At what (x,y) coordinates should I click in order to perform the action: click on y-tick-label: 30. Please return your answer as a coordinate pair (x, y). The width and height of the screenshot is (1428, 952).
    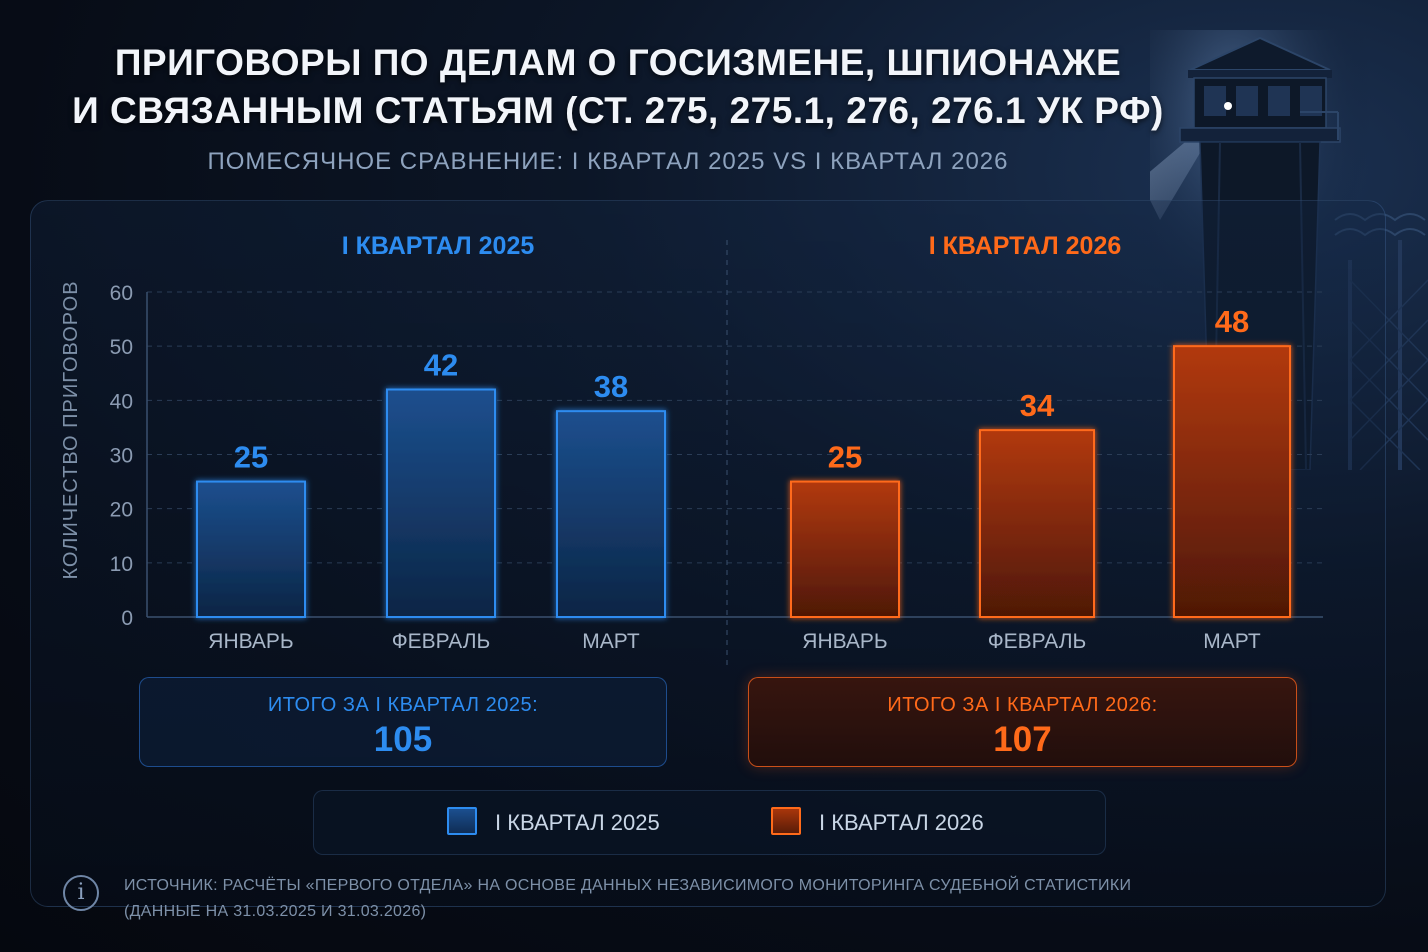
    Looking at the image, I should click on (121, 456).